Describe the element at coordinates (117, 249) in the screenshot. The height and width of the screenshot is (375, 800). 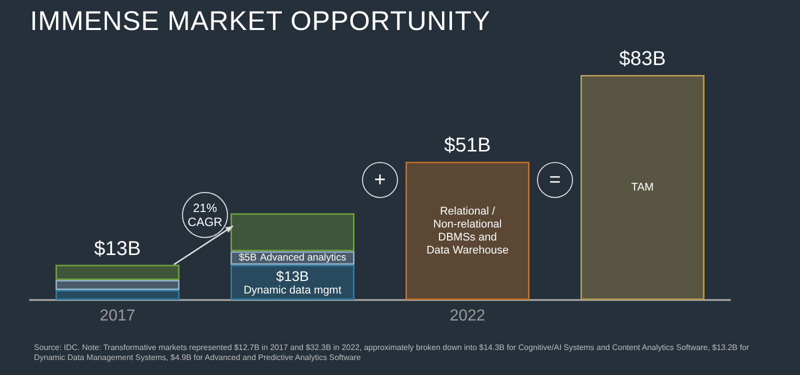
I see `total-label: $13B` at that location.